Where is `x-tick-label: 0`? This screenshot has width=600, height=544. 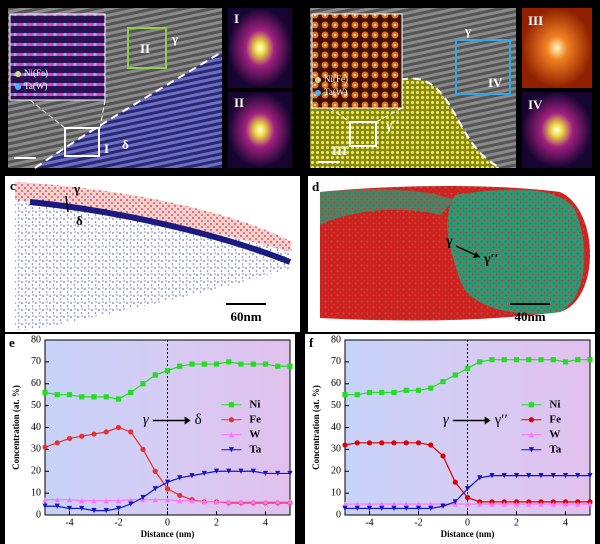 x-tick-label: 0 is located at coordinates (167, 522).